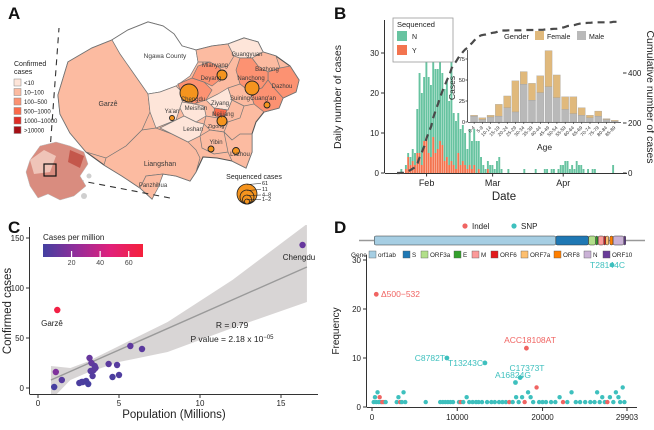 The width and height of the screenshot is (654, 430). I want to click on city-label: Bazhong, so click(267, 70).